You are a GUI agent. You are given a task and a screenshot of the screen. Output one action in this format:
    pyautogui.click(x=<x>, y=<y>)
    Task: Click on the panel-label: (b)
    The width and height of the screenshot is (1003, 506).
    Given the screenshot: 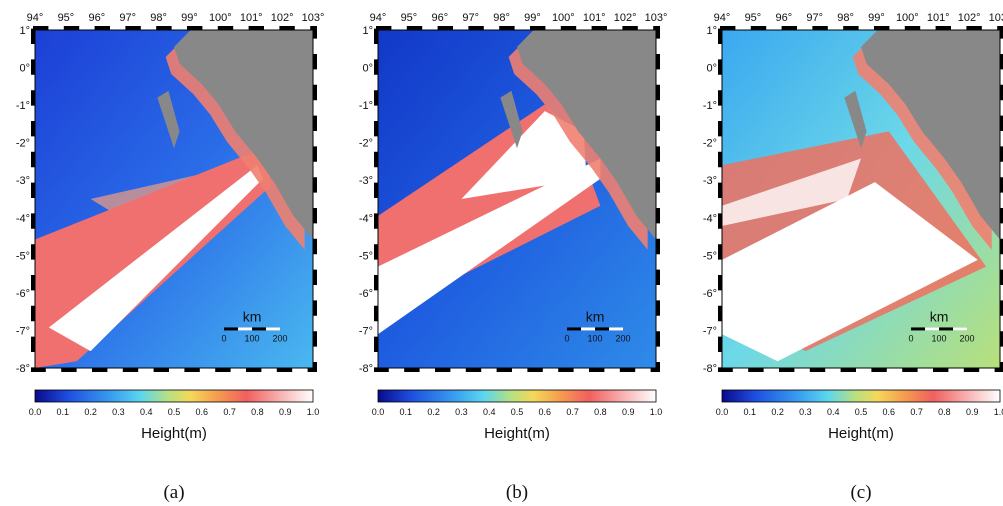 What is the action you would take?
    pyautogui.click(x=517, y=492)
    